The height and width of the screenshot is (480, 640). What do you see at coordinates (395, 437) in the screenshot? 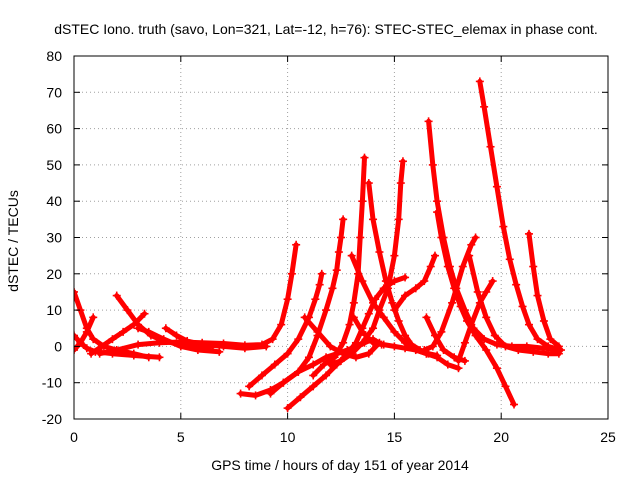
I see `x-tick-label: 15` at bounding box center [395, 437].